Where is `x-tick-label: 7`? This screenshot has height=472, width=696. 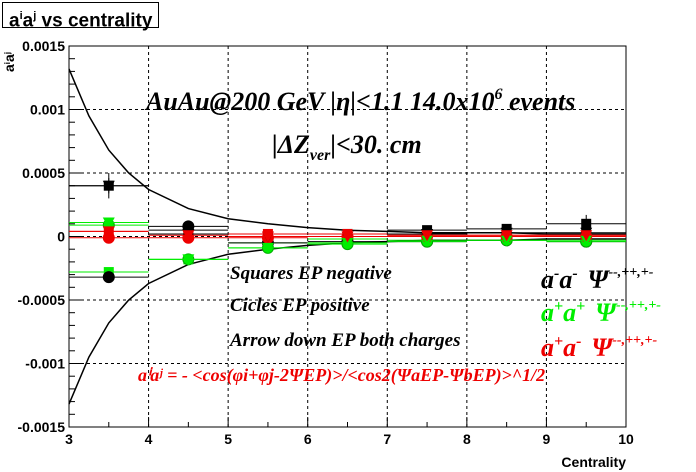
x-tick-label: 7 is located at coordinates (387, 439).